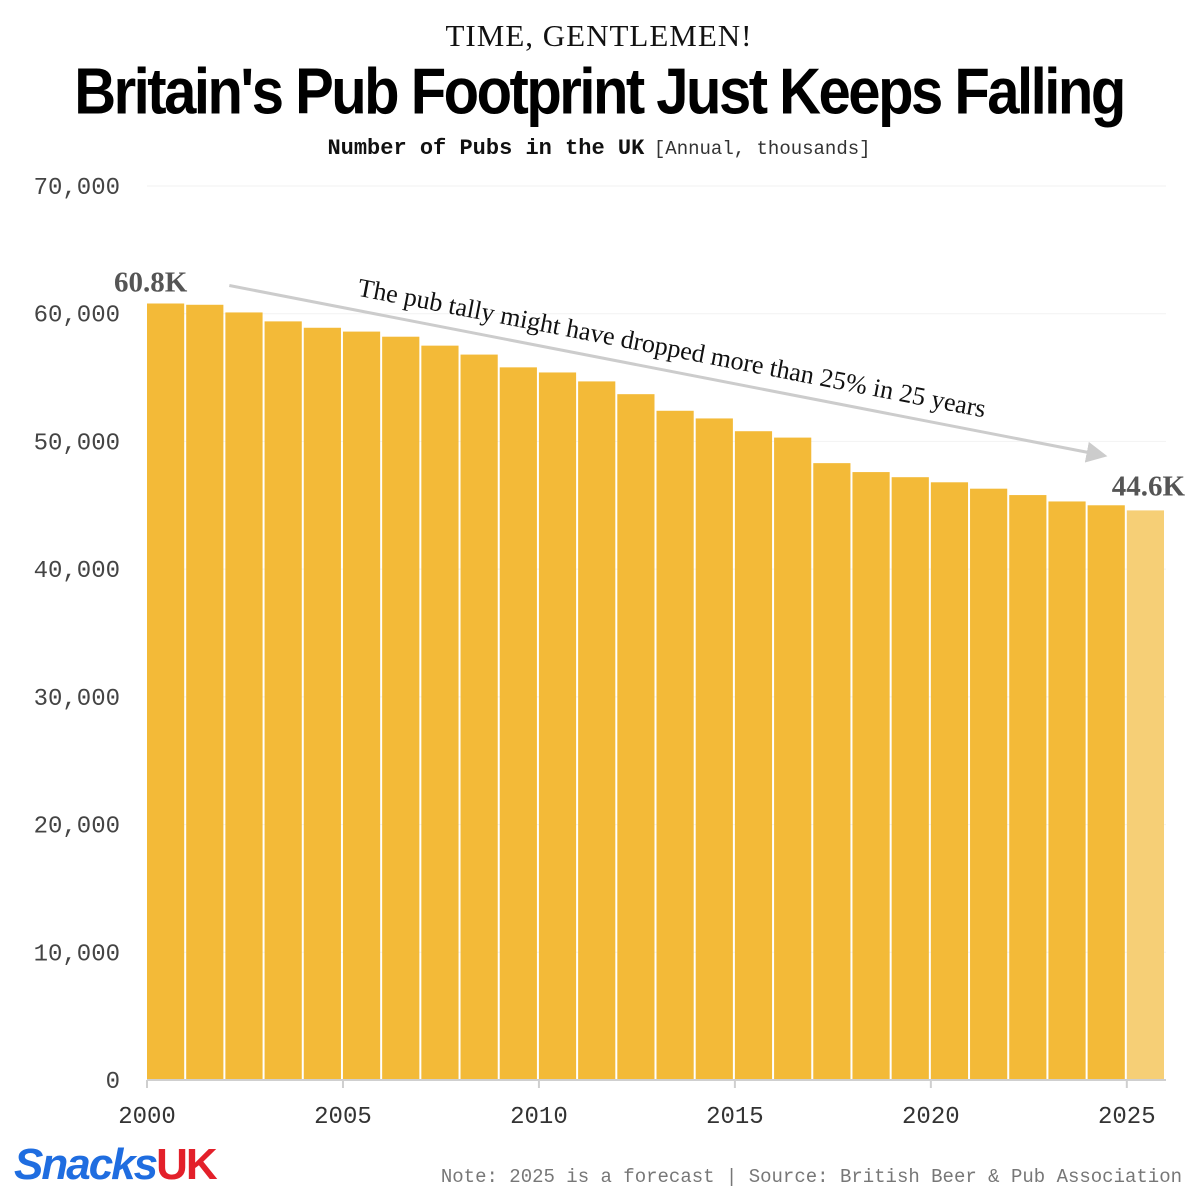 The image size is (1198, 1198). I want to click on chart-kicker: TIME, GENTLEMEN!, so click(599, 35).